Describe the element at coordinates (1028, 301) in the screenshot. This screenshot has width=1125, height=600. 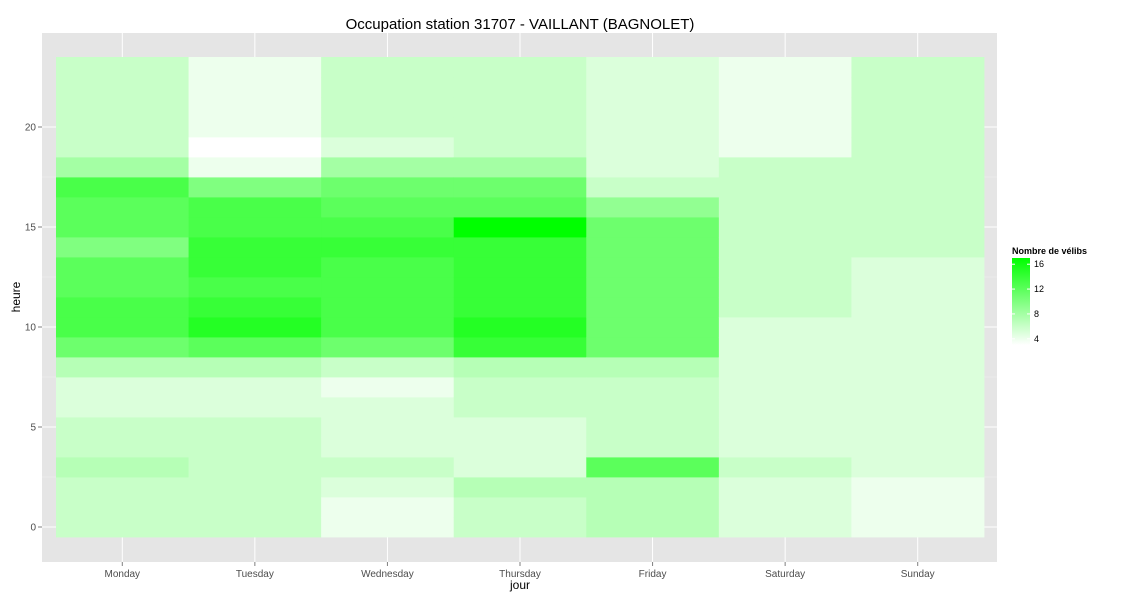
I see `legend-ticks: 4 8 12 16` at that location.